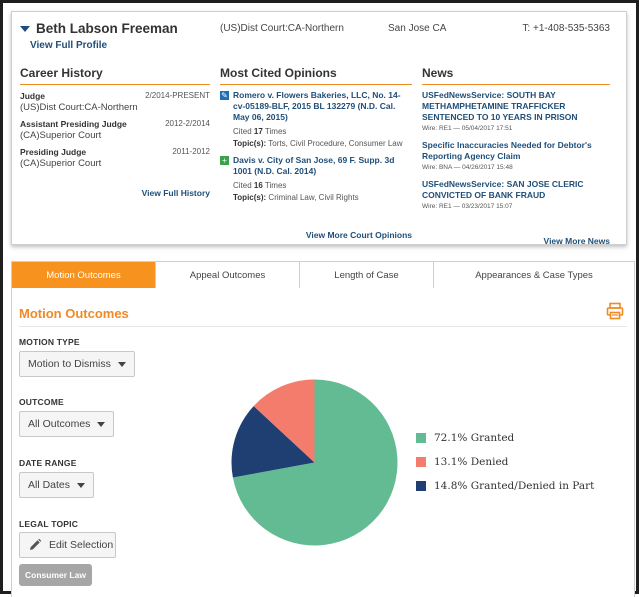 Image resolution: width=639 pixels, height=597 pixels. Describe the element at coordinates (296, 197) in the screenshot. I see `opinion-topics: Topic(s): Criminal Law, Civil Rights` at that location.